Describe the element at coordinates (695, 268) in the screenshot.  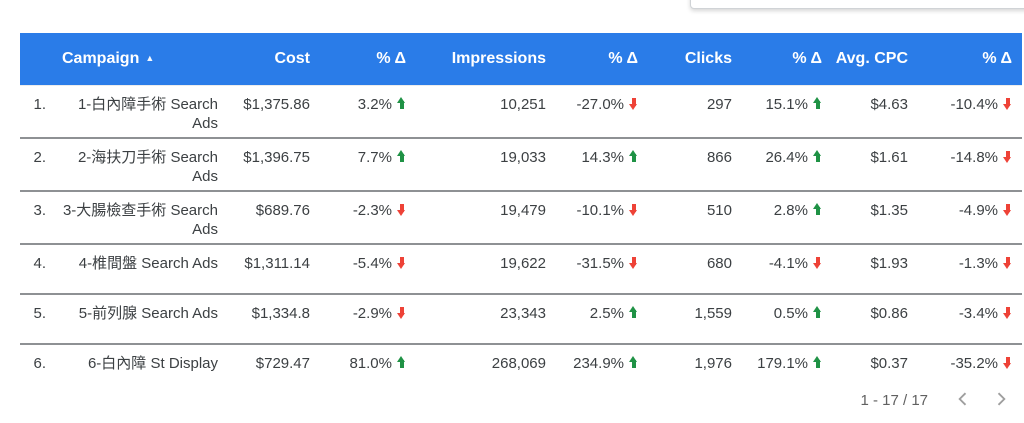
I see `metric-cell: 680` at that location.